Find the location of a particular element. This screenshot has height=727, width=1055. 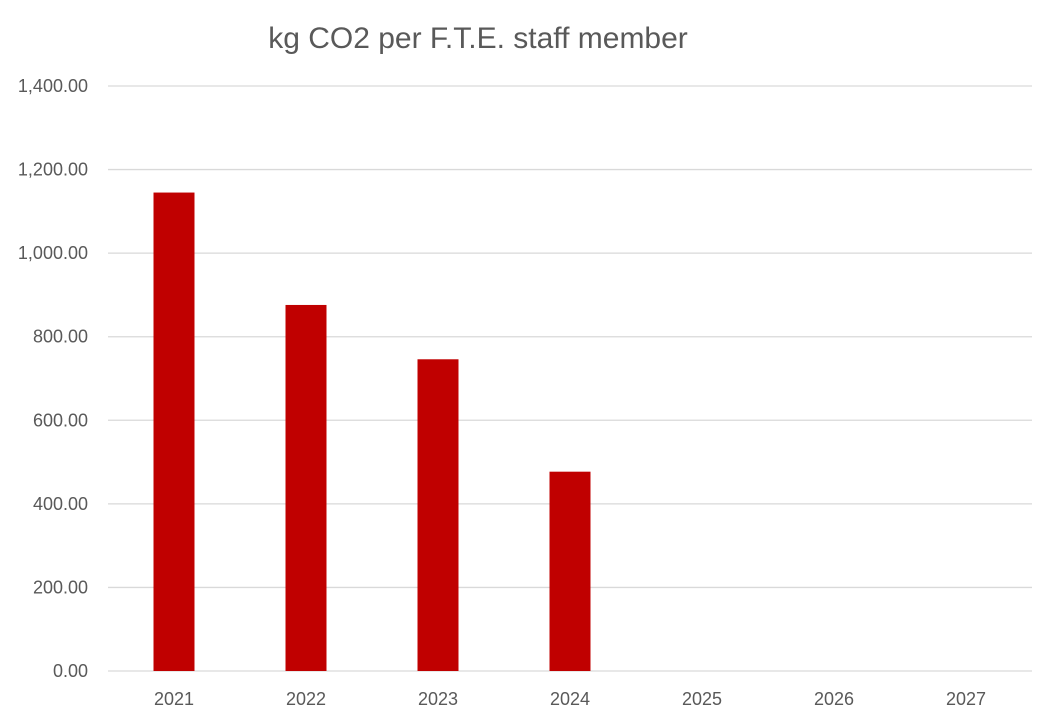

chart-title: kg CO2 per F.T.E. staff member is located at coordinates (478, 38).